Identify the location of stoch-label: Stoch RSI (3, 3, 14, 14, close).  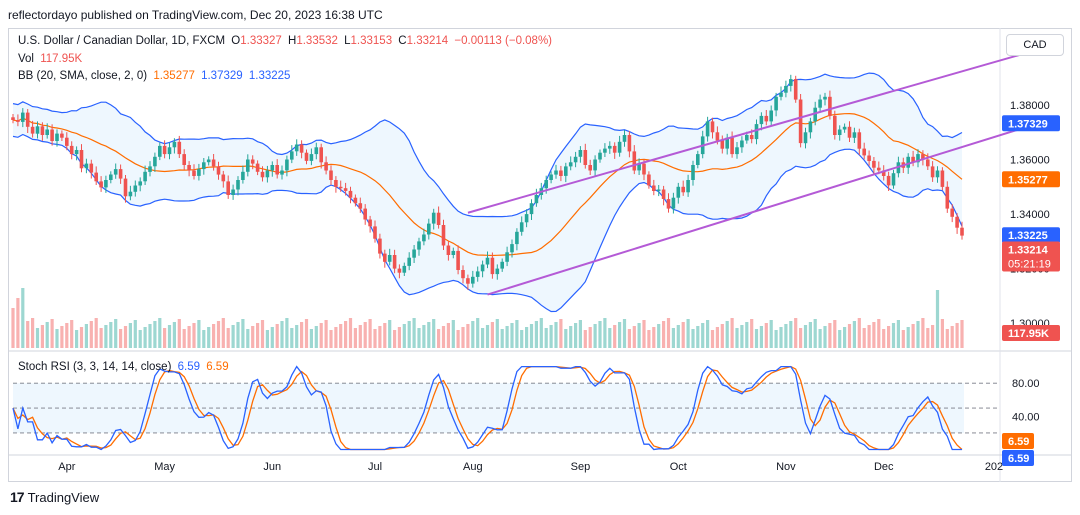
(95, 367).